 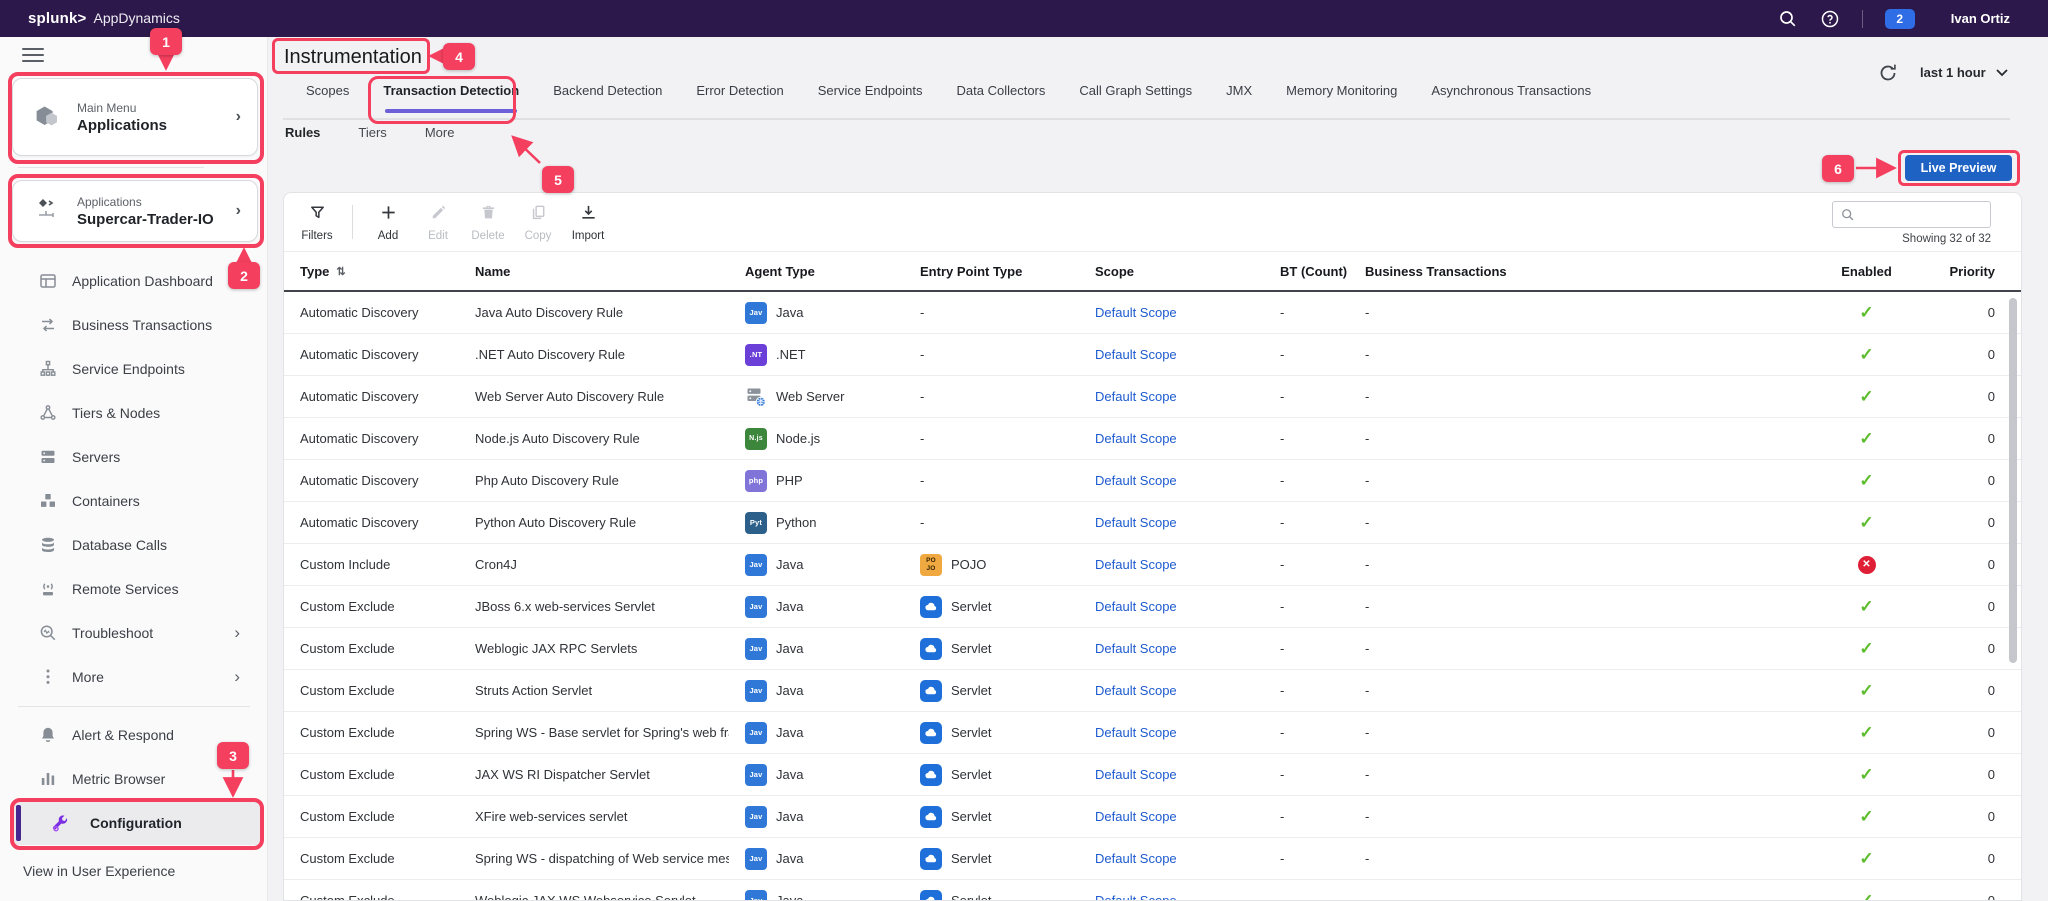 I want to click on sidebar-item-servers: Servers ›, so click(x=134, y=457).